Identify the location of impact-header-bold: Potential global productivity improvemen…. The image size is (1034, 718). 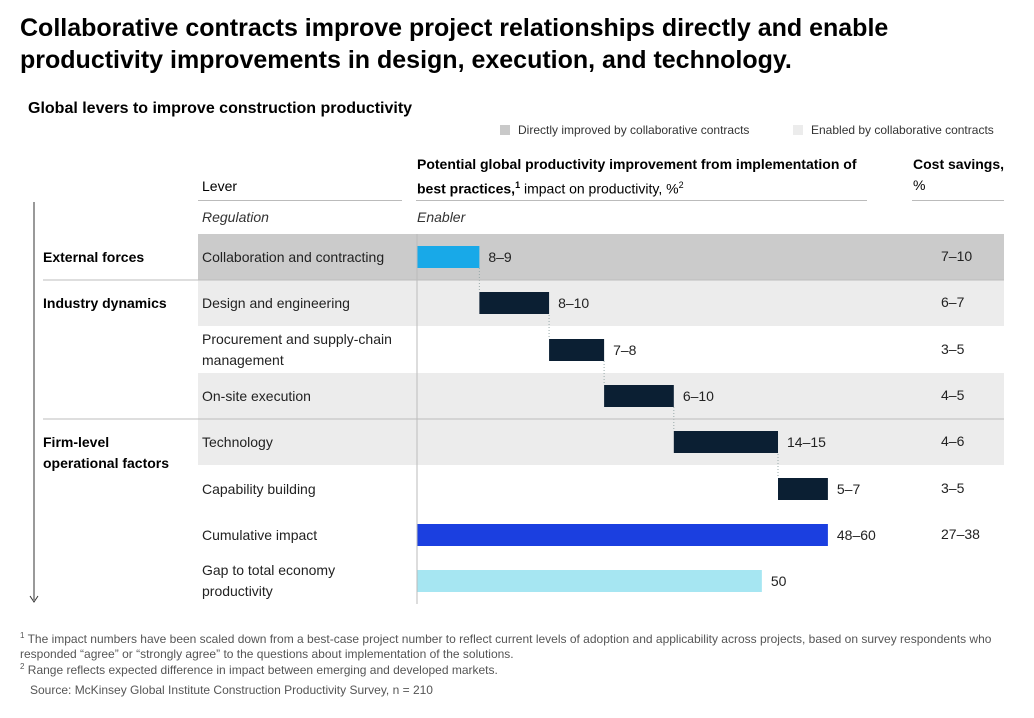
(637, 176).